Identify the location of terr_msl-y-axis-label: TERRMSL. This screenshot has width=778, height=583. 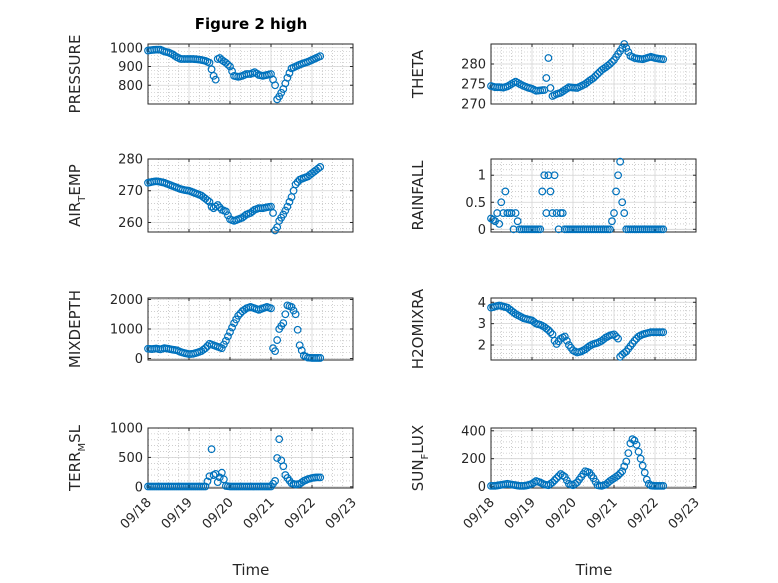
(77, 458).